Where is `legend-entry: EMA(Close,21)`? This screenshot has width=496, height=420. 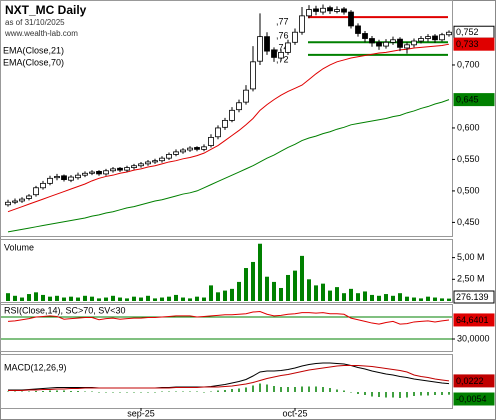
legend-entry: EMA(Close,21) is located at coordinates (33, 50).